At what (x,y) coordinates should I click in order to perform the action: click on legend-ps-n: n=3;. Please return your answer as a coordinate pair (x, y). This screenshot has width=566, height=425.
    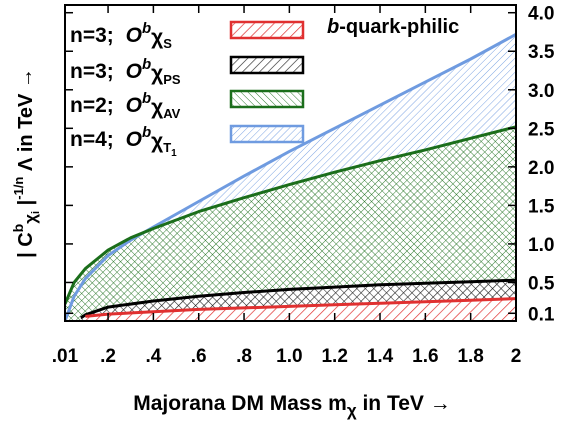
    Looking at the image, I should click on (92, 71).